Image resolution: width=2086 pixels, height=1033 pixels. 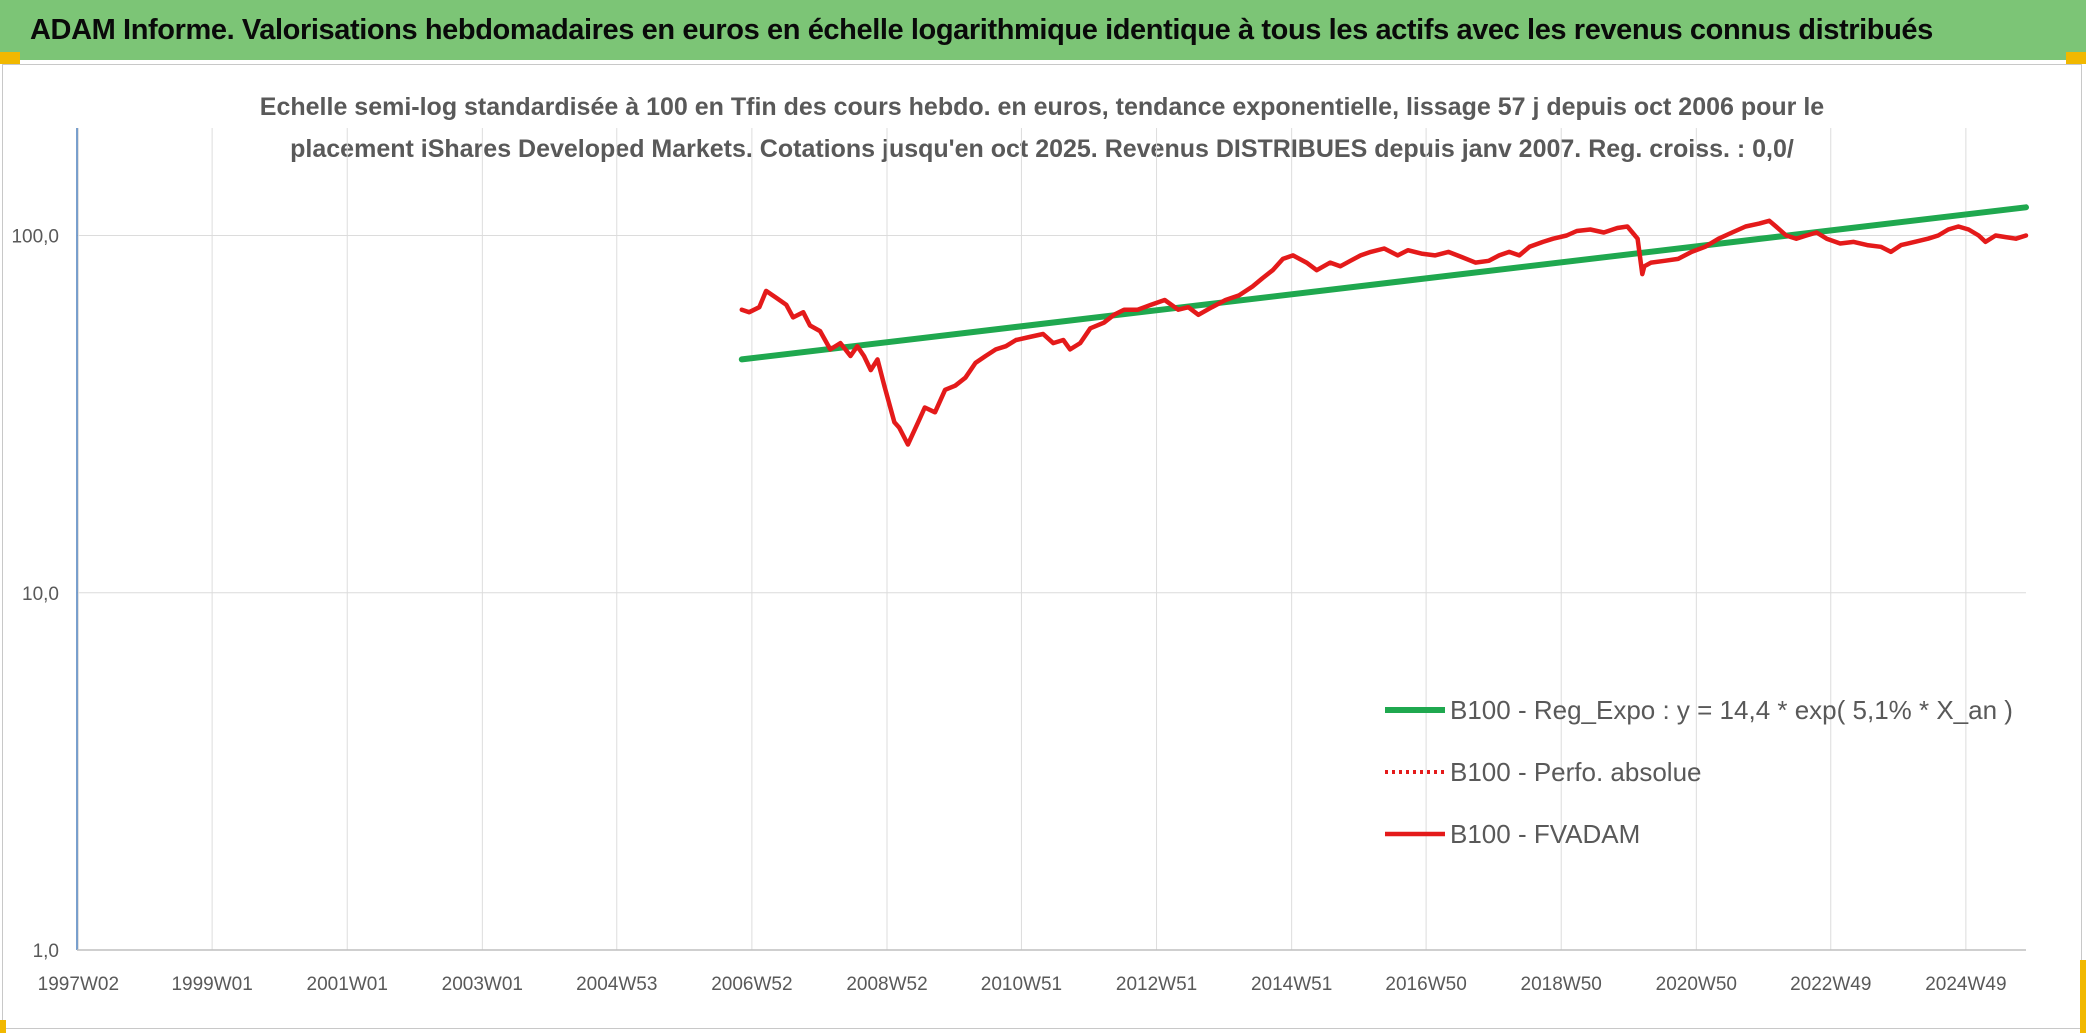 I want to click on x-tick-label: 2014W51, so click(x=1291, y=984).